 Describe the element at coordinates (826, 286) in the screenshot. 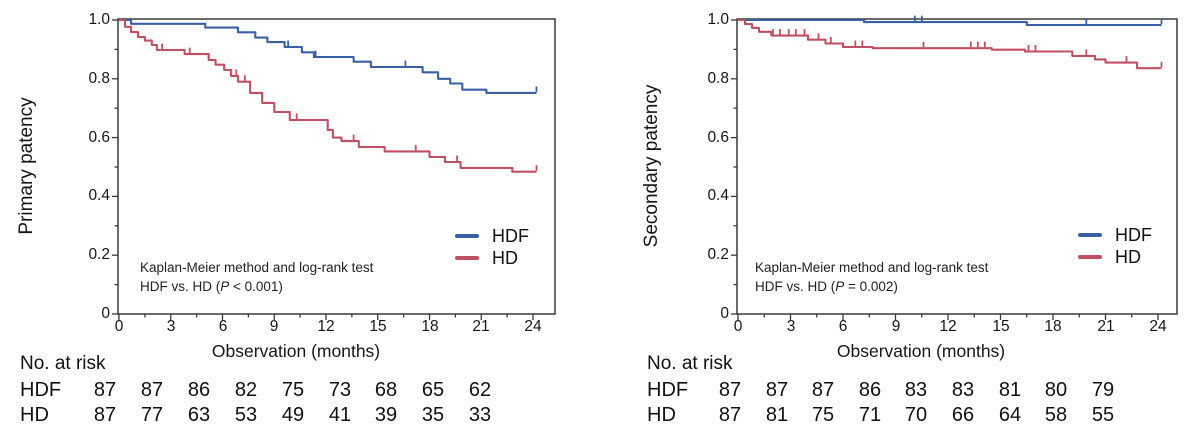

I see `stats-annotation-line2: HDF vs. HD (P = 0.002)` at that location.